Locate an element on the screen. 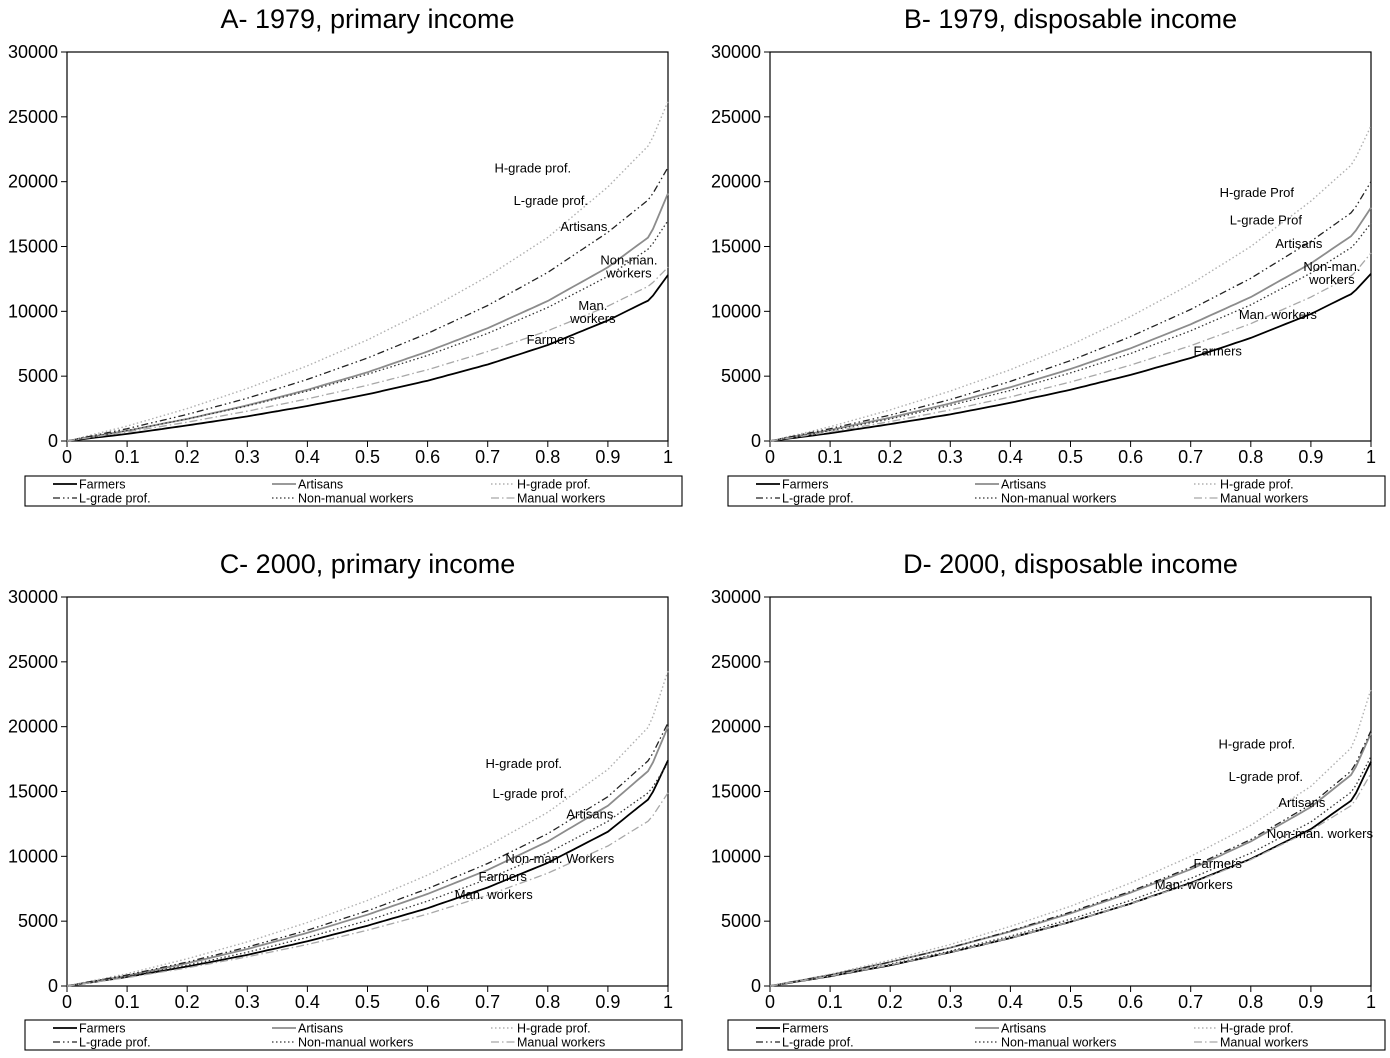 This screenshot has width=1390, height=1058. series-annotation: H-grade Prof is located at coordinates (1257, 192).